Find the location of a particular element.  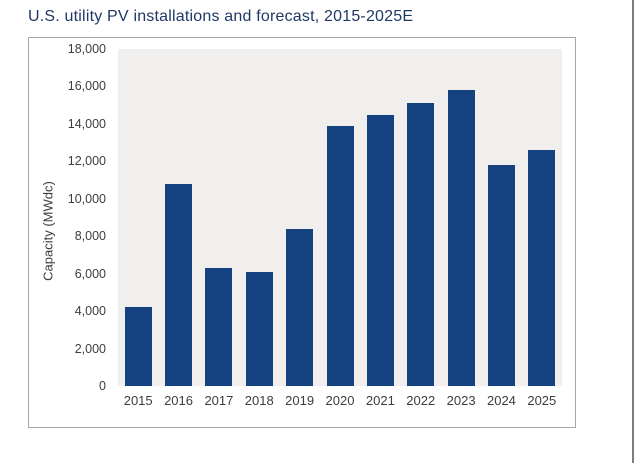

y-tick-label: 2,000 is located at coordinates (90, 348).